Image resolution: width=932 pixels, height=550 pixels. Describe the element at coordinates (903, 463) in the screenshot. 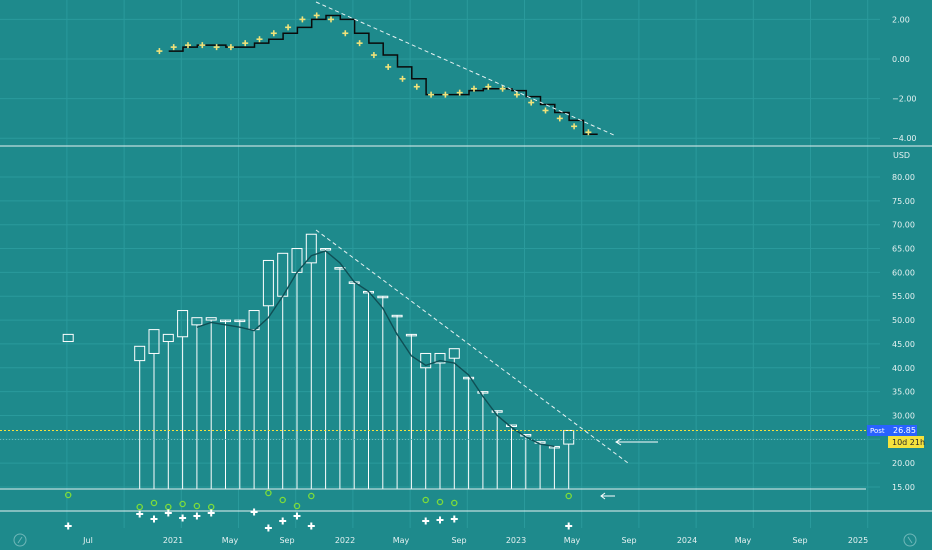

I see `price-tick-label: 20.00` at that location.